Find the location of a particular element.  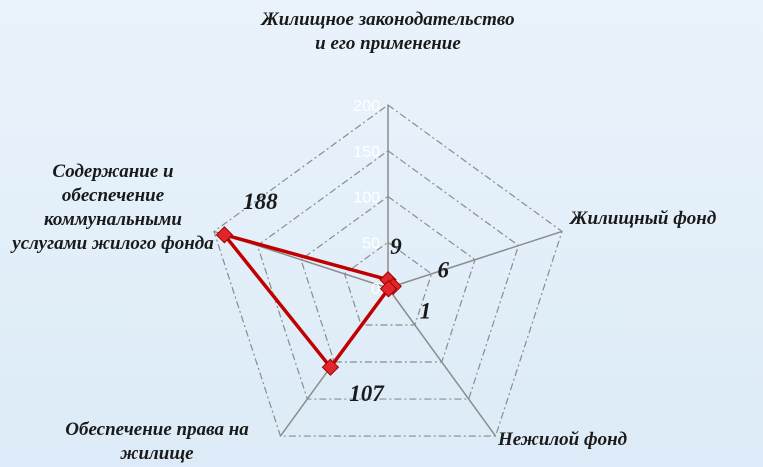

y-tick-label: 200 is located at coordinates (366, 106).